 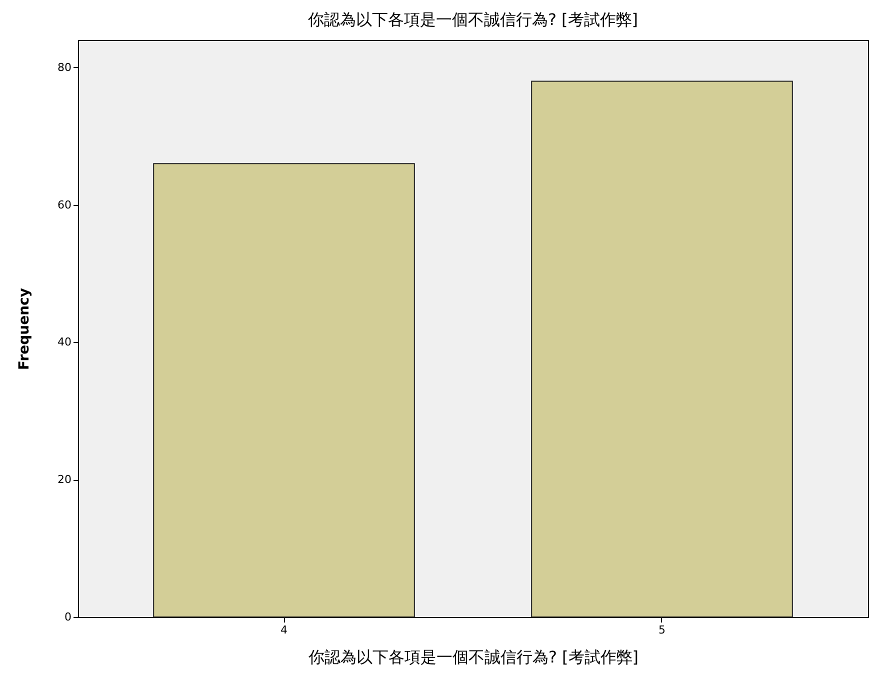 What do you see at coordinates (472, 19) in the screenshot?
I see `chart-title: 你認為以下各項是一個不誠信行為? [考試作弊]` at bounding box center [472, 19].